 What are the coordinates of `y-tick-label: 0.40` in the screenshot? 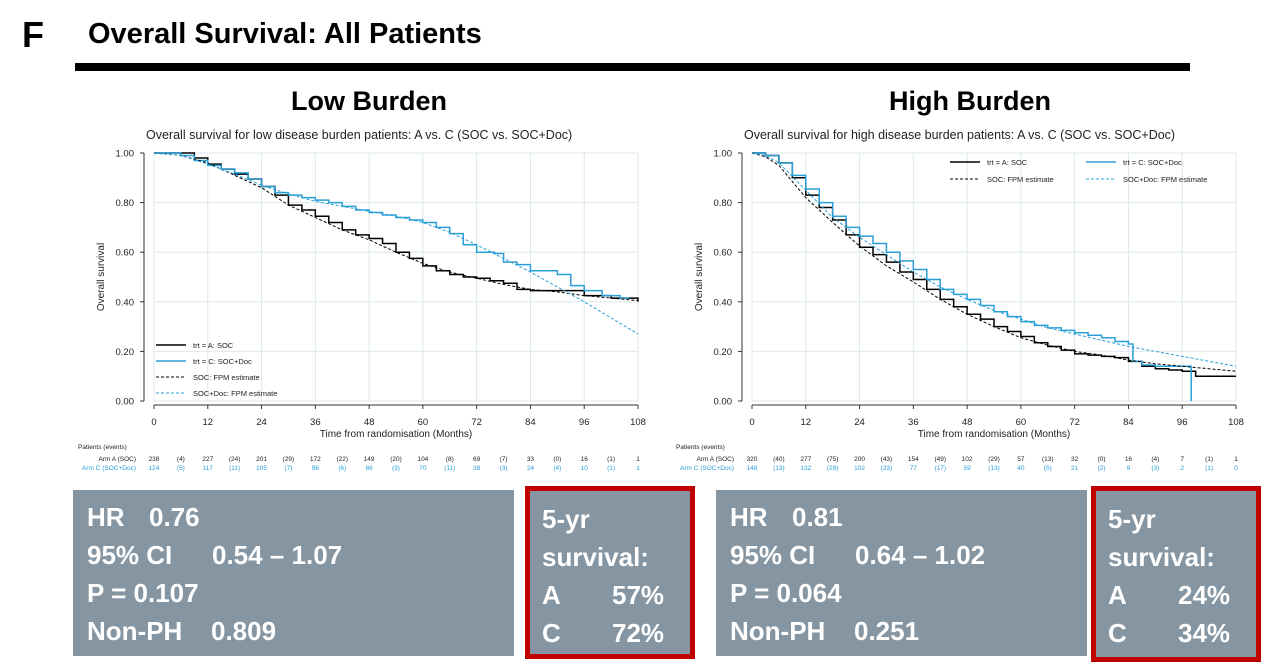 It's located at (125, 302).